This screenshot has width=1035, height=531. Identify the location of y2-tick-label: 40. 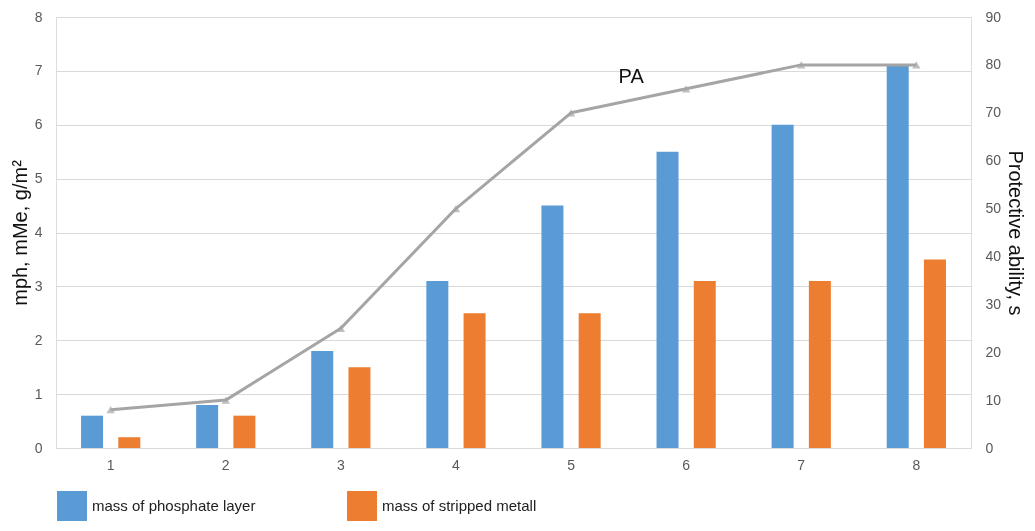
(993, 255).